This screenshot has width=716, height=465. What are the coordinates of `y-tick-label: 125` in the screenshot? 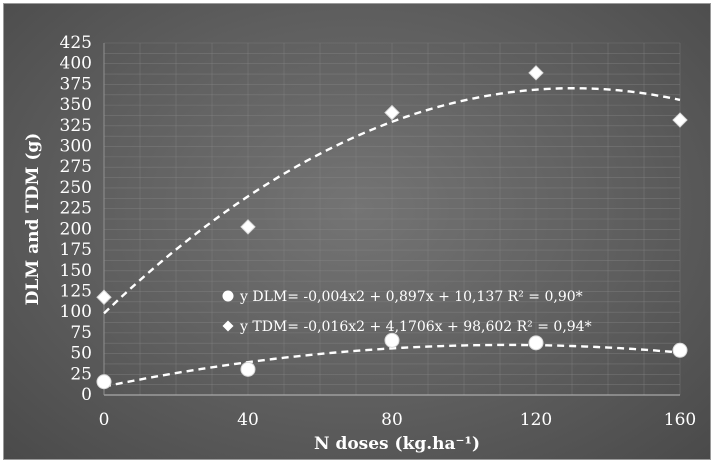 It's located at (76, 291).